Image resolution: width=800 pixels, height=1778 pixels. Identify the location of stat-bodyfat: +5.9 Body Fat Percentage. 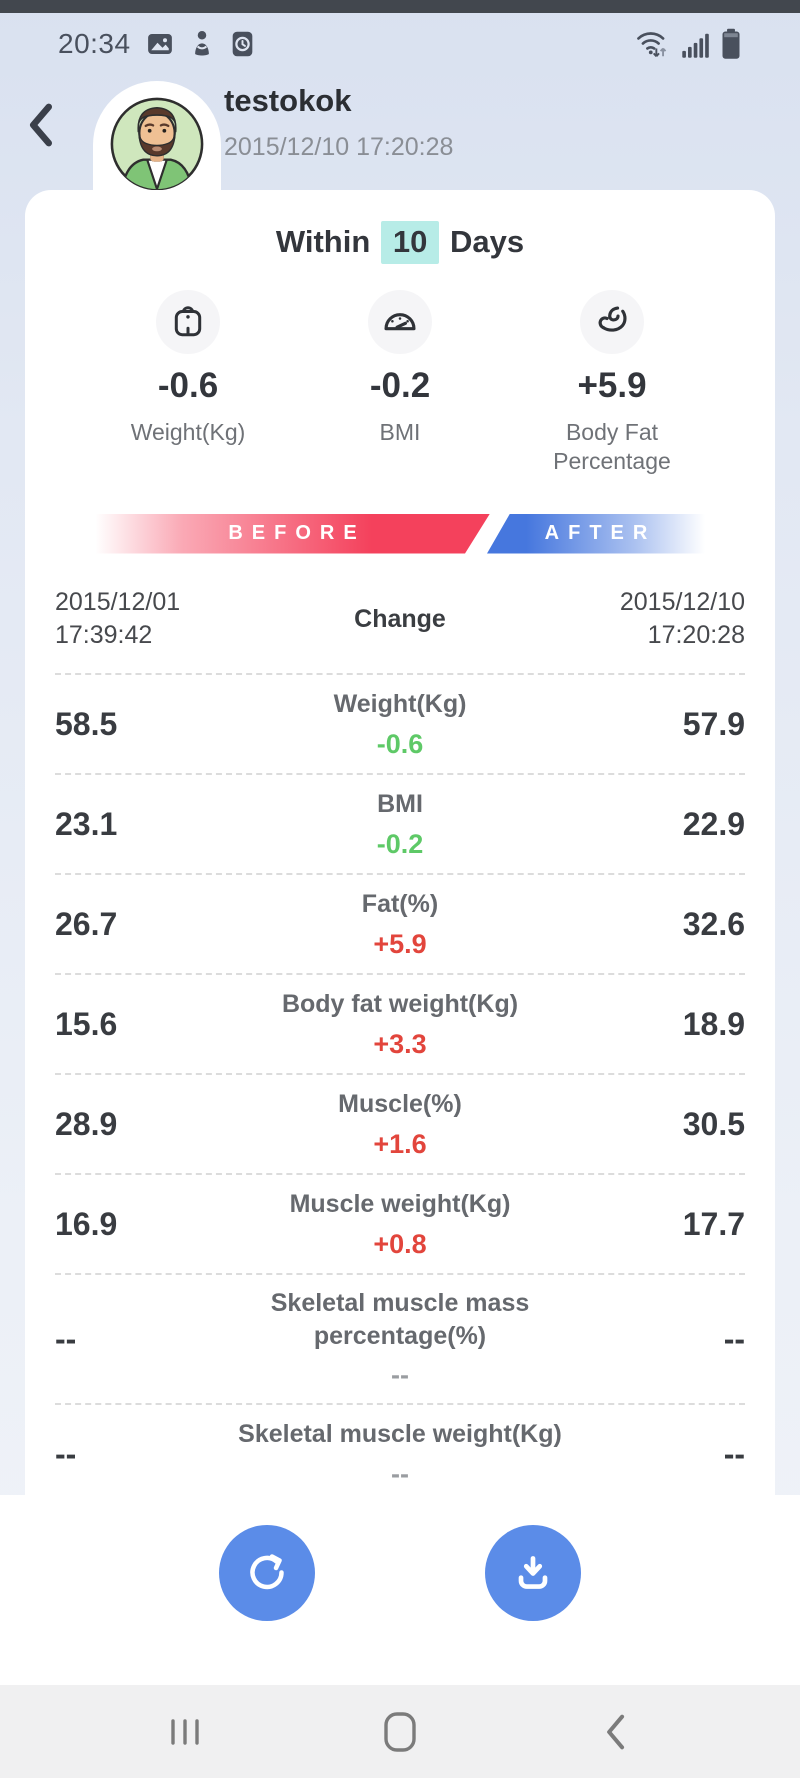
(612, 383).